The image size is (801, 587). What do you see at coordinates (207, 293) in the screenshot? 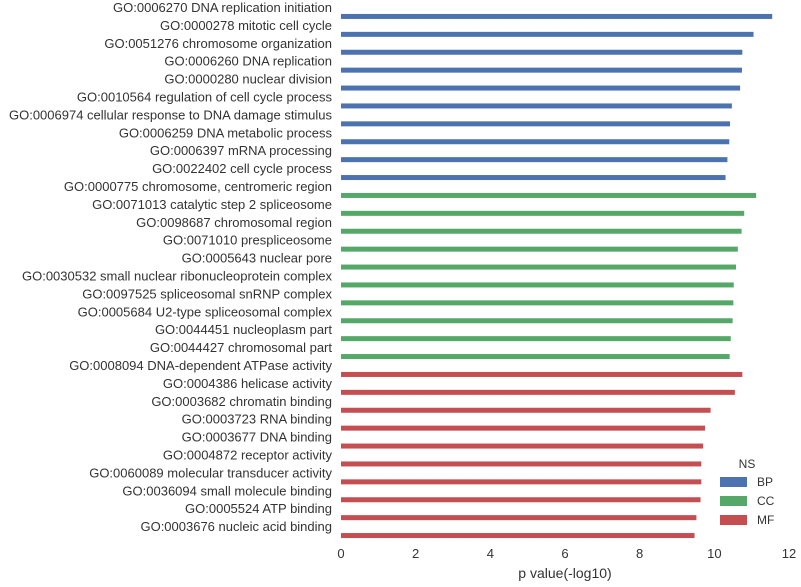
I see `category-label-17: GO:0097525 spliceosomal snRNP complex` at bounding box center [207, 293].